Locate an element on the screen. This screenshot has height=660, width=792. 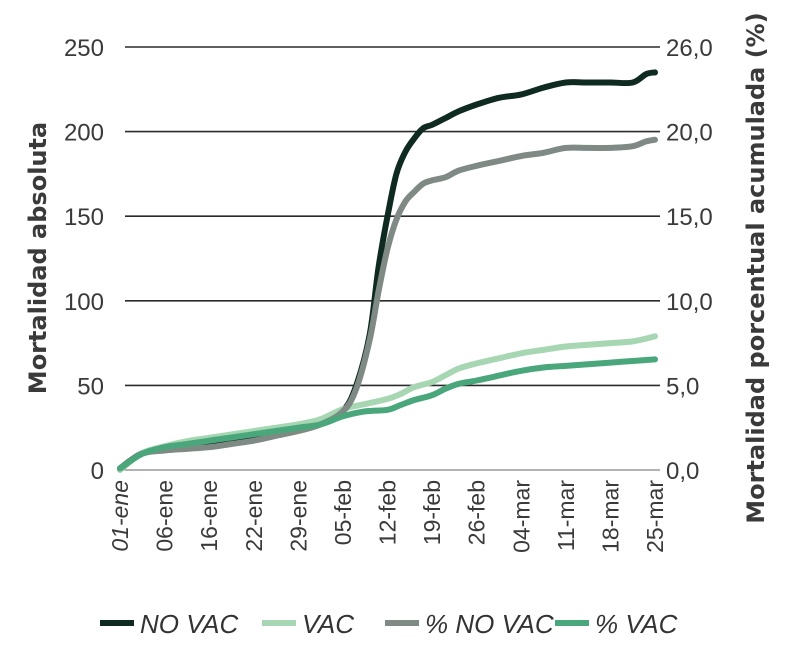
series-line-vac is located at coordinates (387, 414).